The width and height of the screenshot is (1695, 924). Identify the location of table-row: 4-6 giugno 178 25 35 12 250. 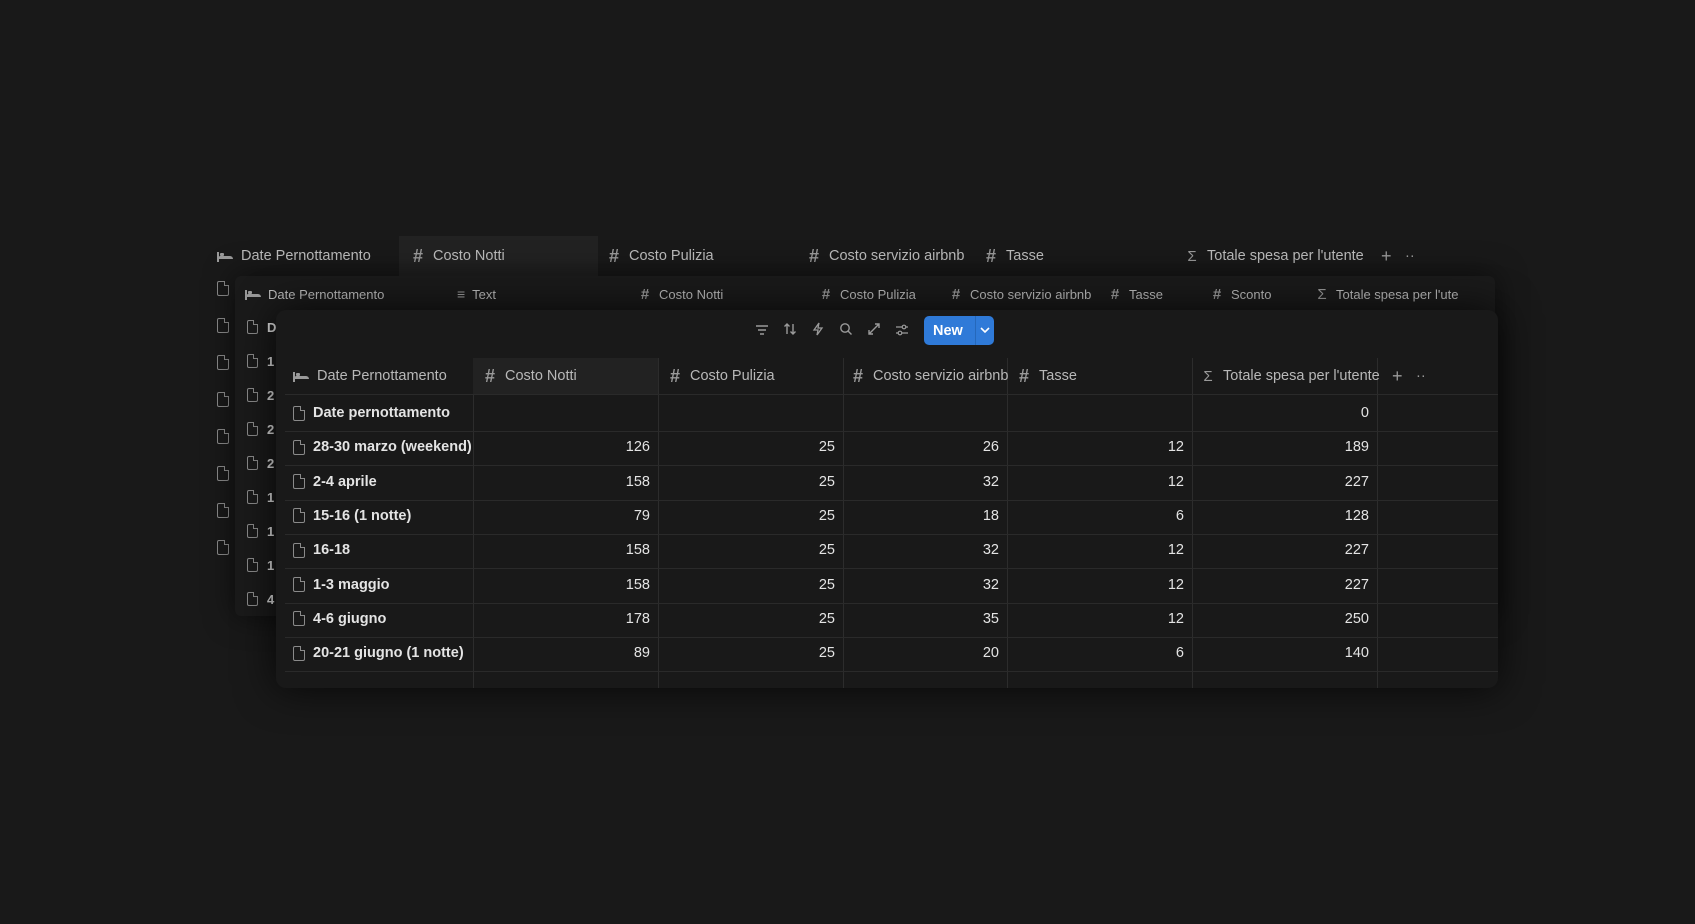
(891, 619).